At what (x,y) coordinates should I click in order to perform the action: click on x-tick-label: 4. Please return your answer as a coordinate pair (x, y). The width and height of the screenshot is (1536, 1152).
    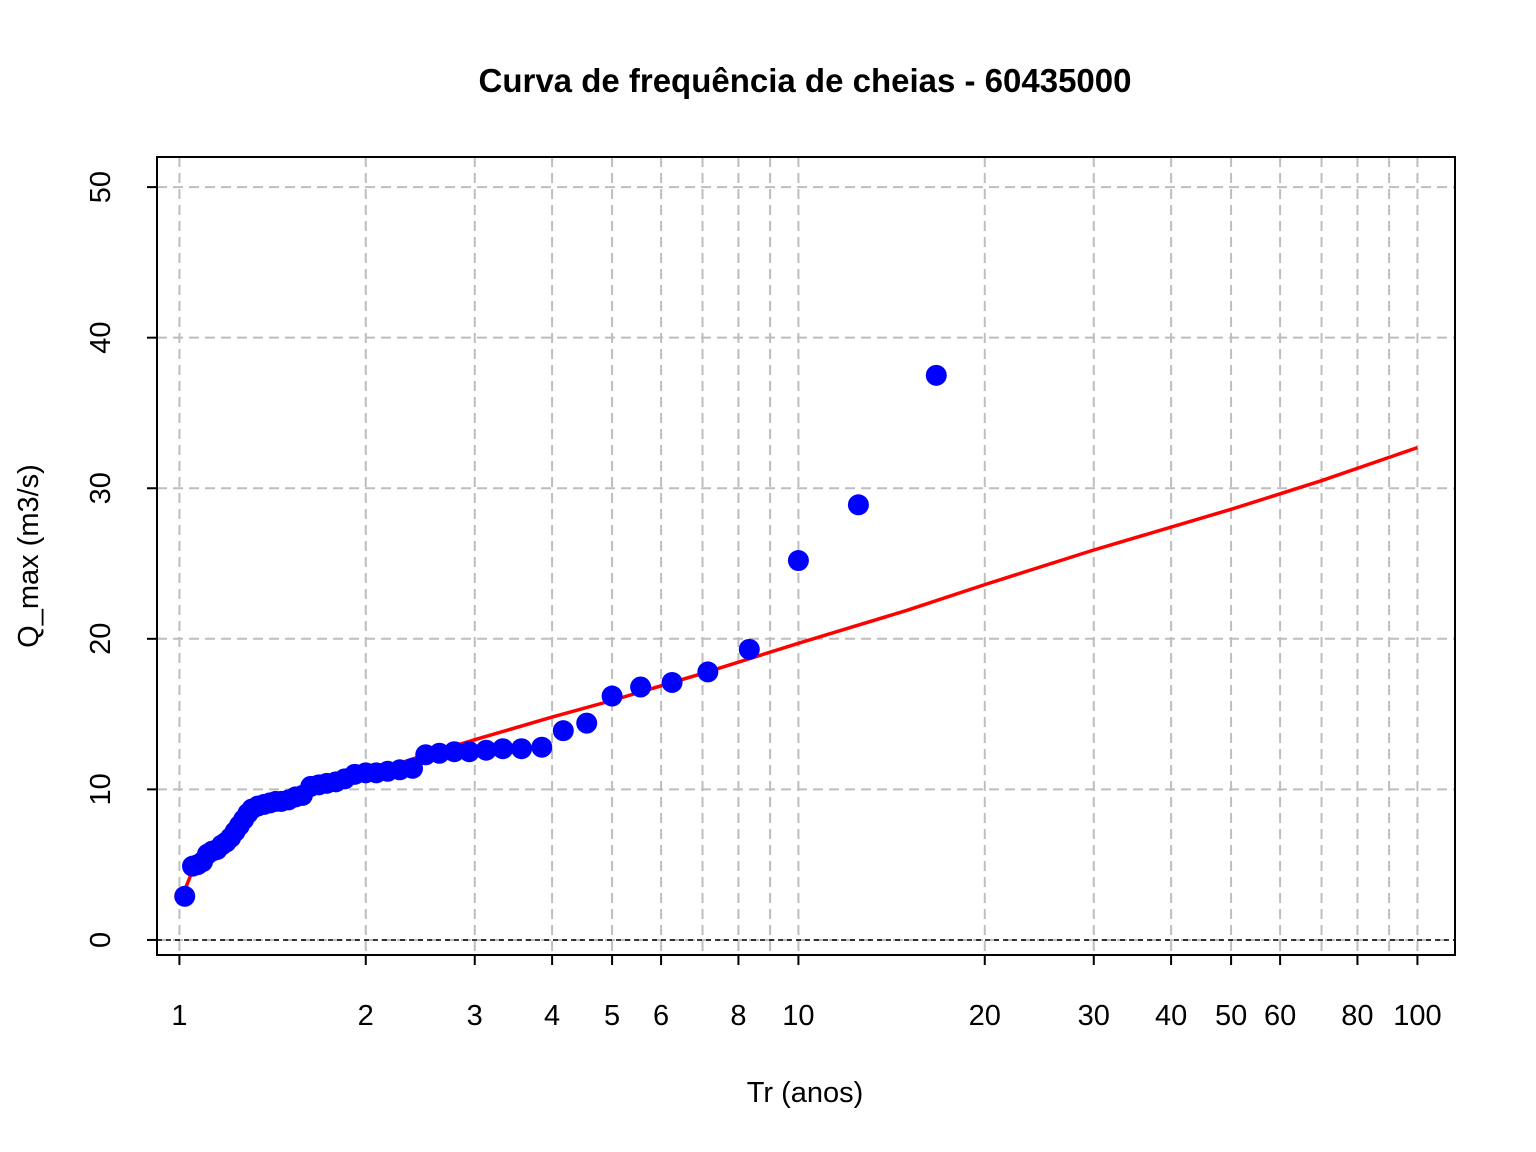
    Looking at the image, I should click on (552, 1016).